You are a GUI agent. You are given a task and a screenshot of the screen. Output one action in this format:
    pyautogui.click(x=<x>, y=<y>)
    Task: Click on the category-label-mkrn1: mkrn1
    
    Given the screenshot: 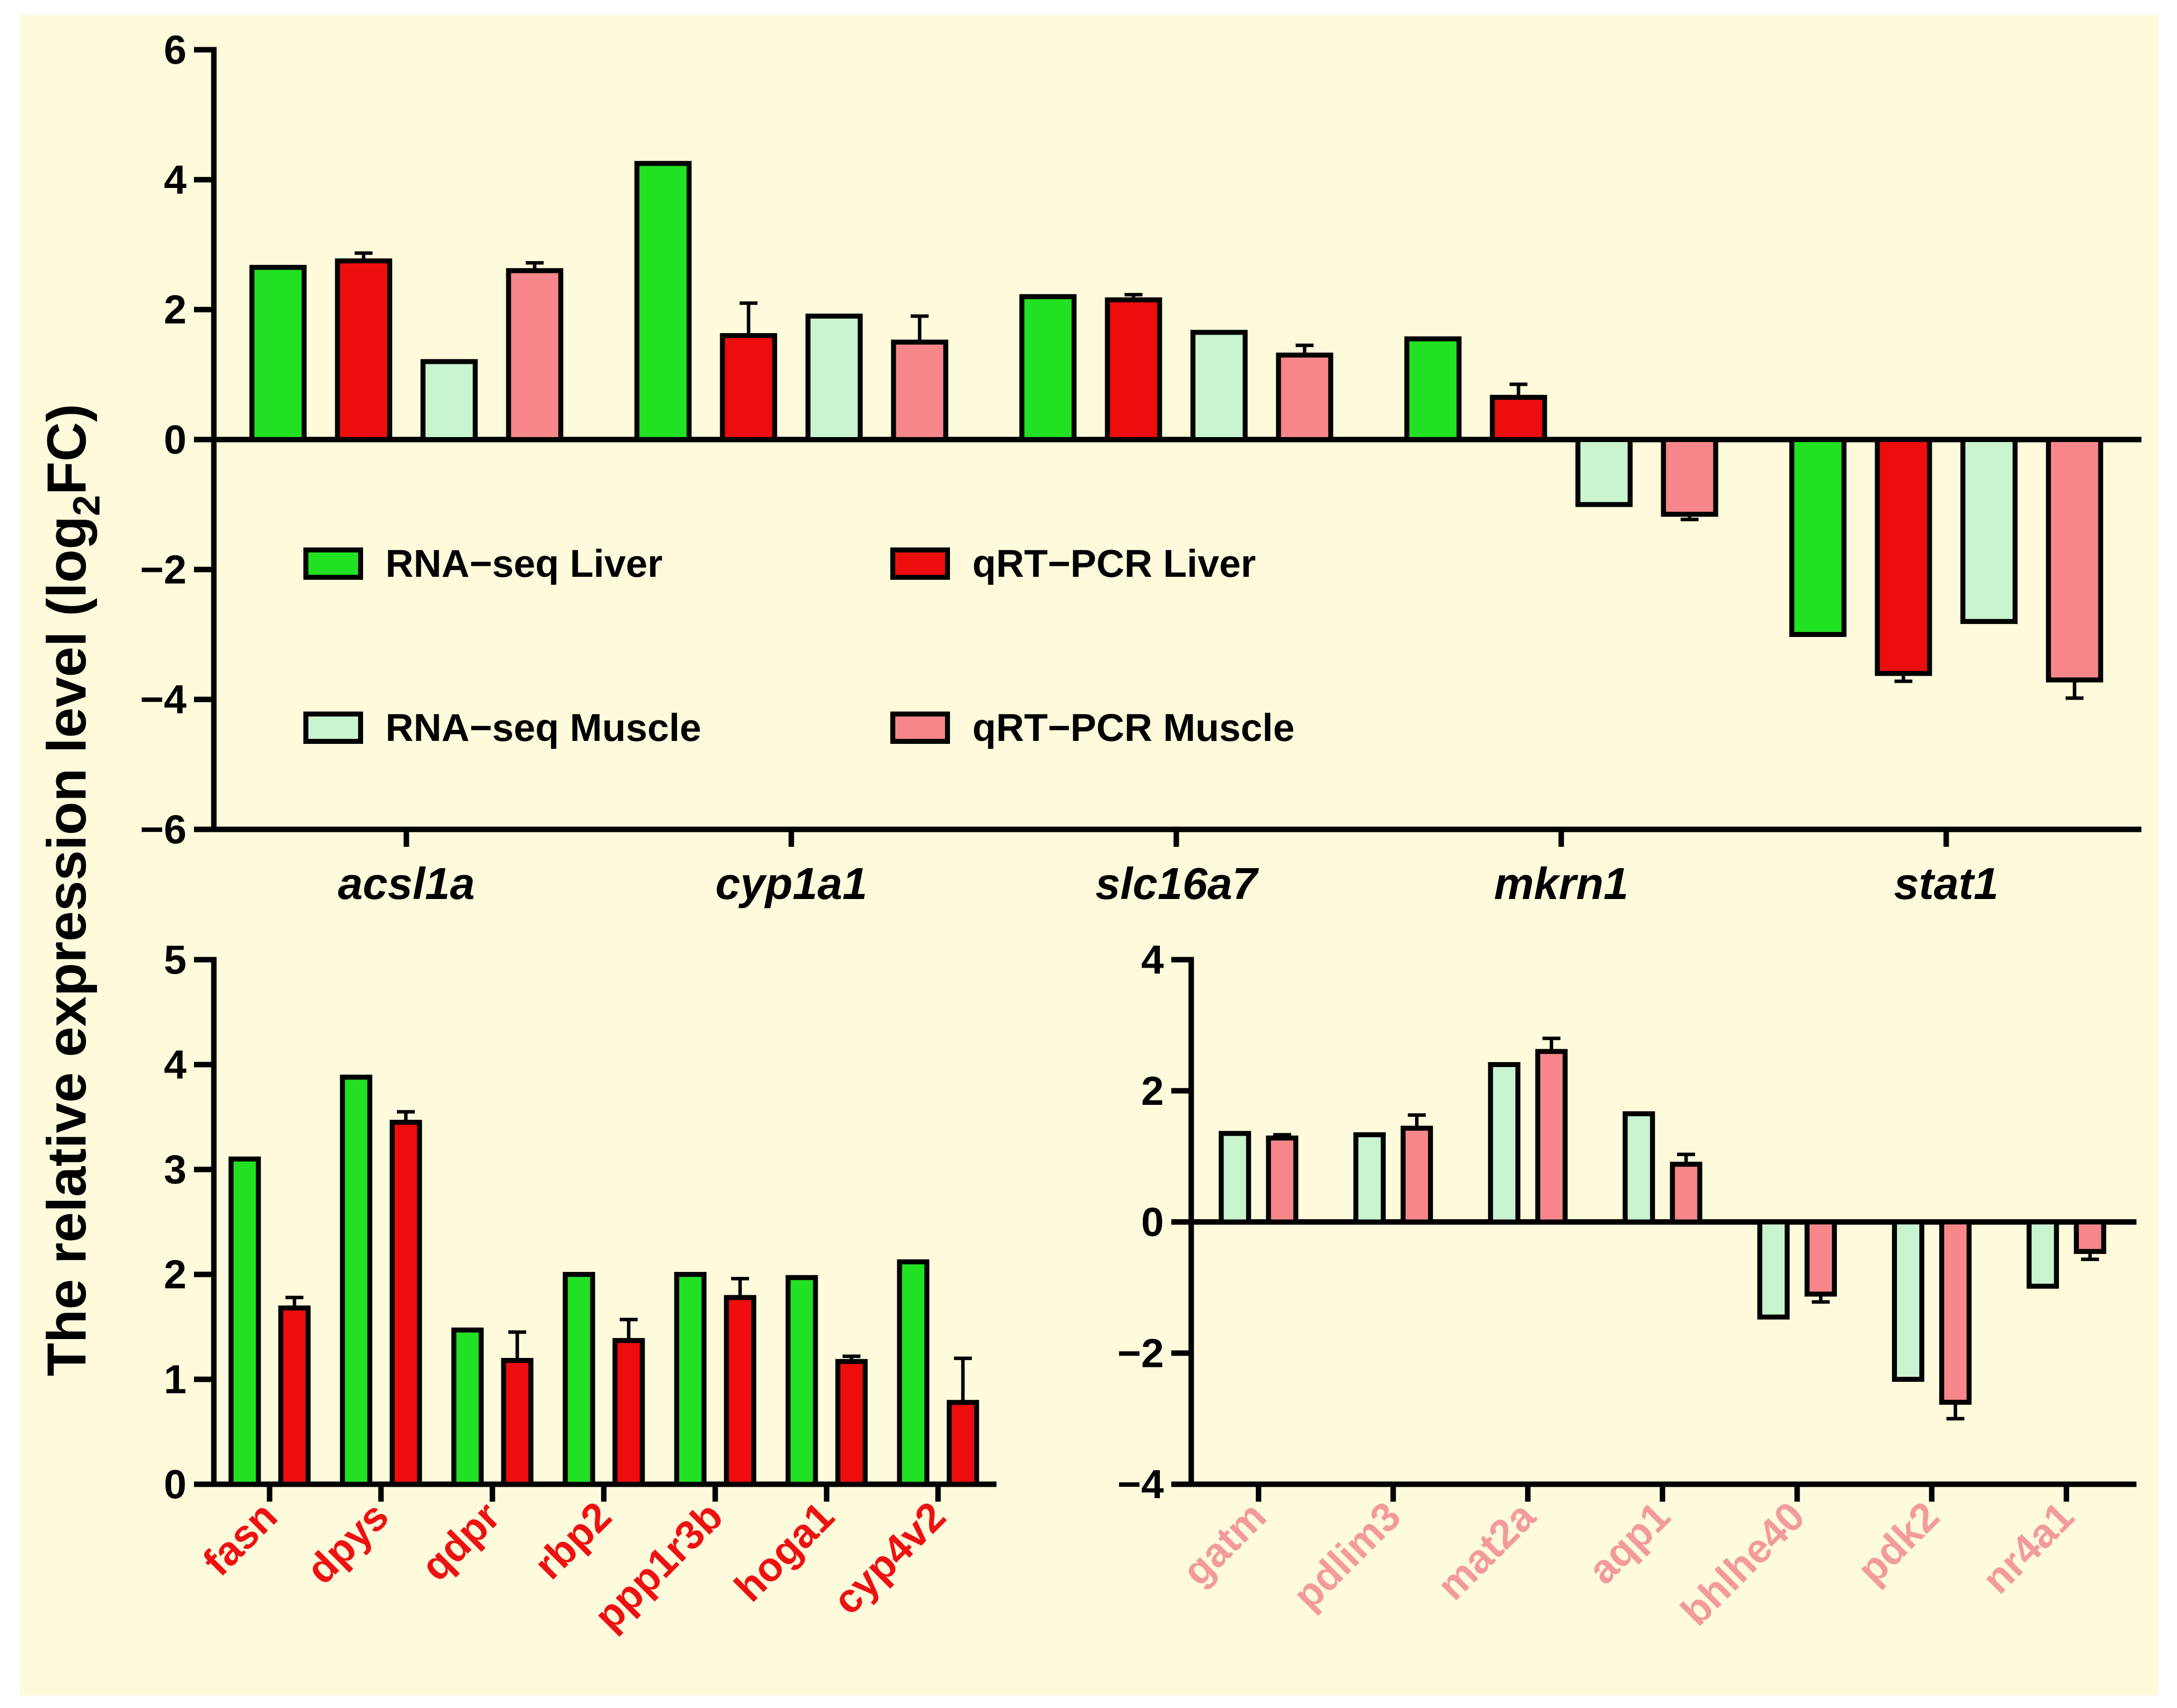 What is the action you would take?
    pyautogui.click(x=1561, y=884)
    